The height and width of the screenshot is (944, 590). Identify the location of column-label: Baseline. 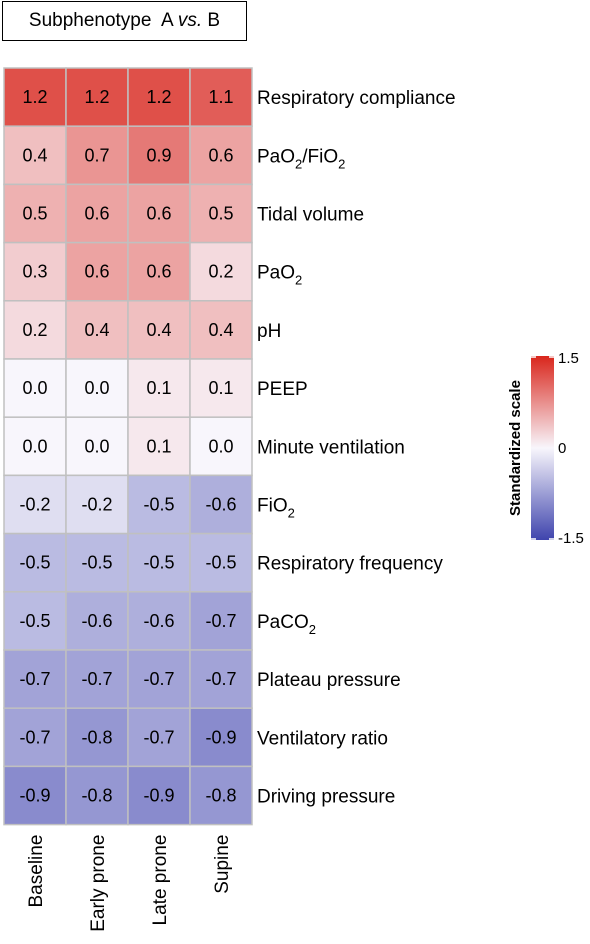
(36, 871).